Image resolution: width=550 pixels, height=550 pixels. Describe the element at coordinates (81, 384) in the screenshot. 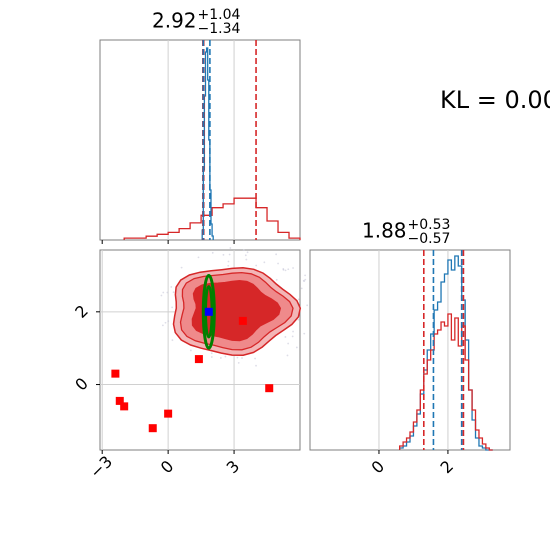

I see `joint-y-tick-label: 0` at that location.